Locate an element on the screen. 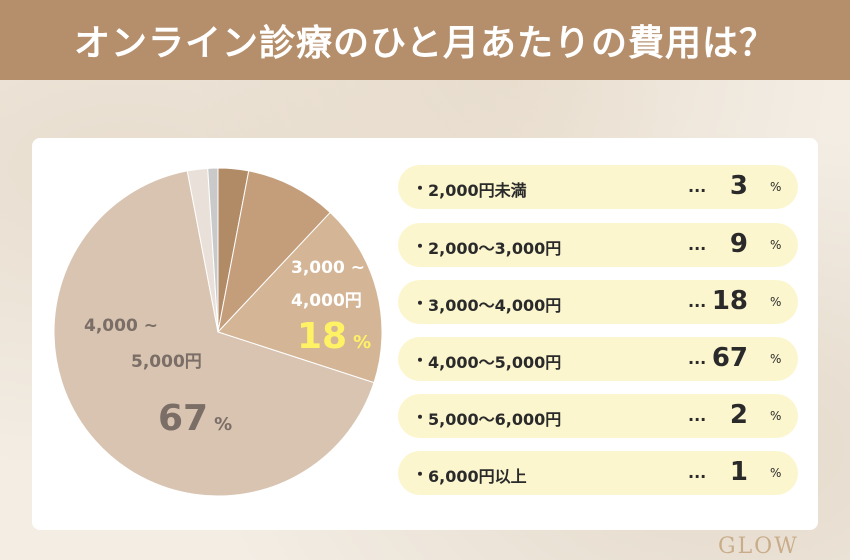 This screenshot has width=850, height=560. slice-label-3000-4000-line1: 3,000 ~ is located at coordinates (328, 268).